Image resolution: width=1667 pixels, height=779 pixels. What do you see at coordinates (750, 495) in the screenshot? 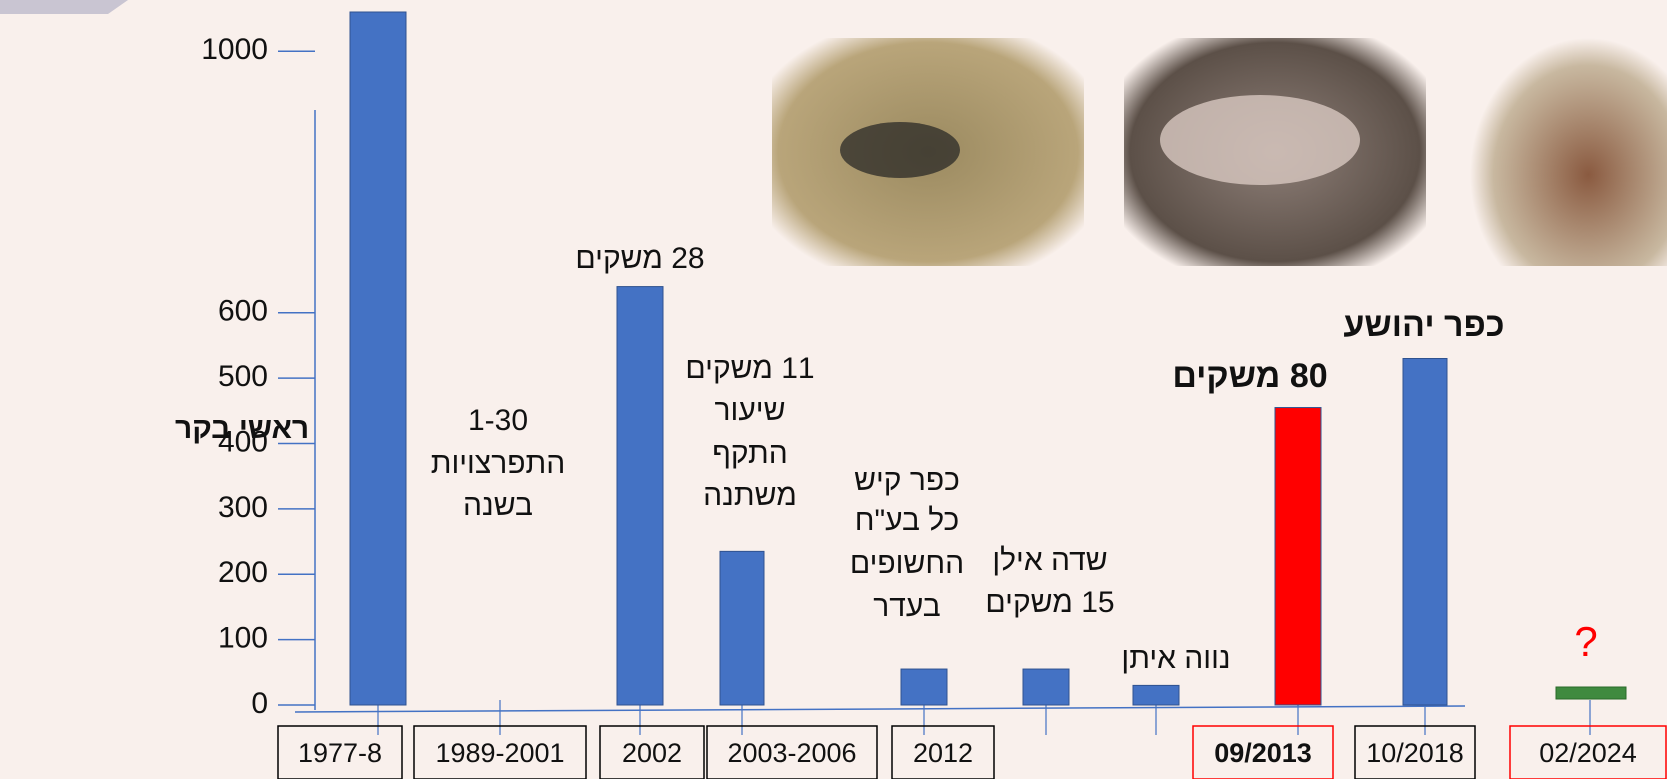
I see `annotation: משתנה` at bounding box center [750, 495].